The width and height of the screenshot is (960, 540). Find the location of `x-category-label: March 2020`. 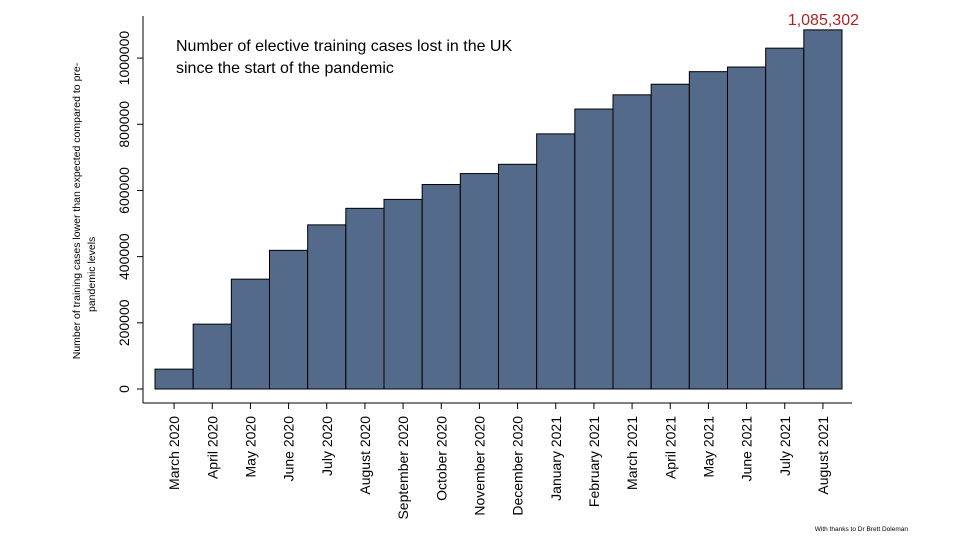

x-category-label: March 2020 is located at coordinates (174, 453).